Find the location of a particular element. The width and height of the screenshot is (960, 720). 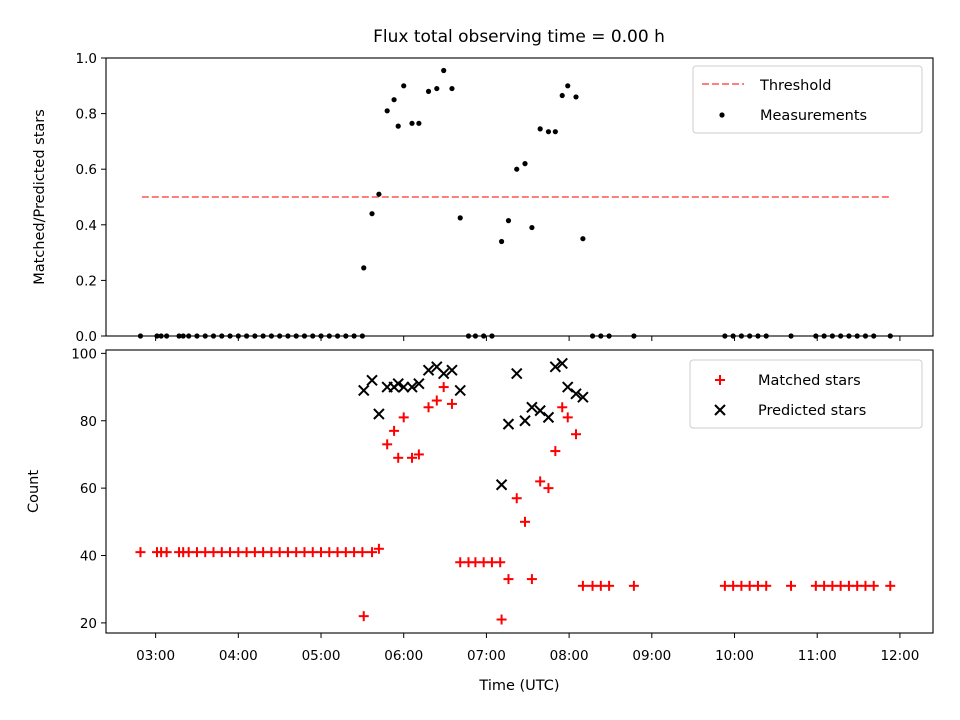

bottom-y-tick-label: 80 is located at coordinates (88, 422).